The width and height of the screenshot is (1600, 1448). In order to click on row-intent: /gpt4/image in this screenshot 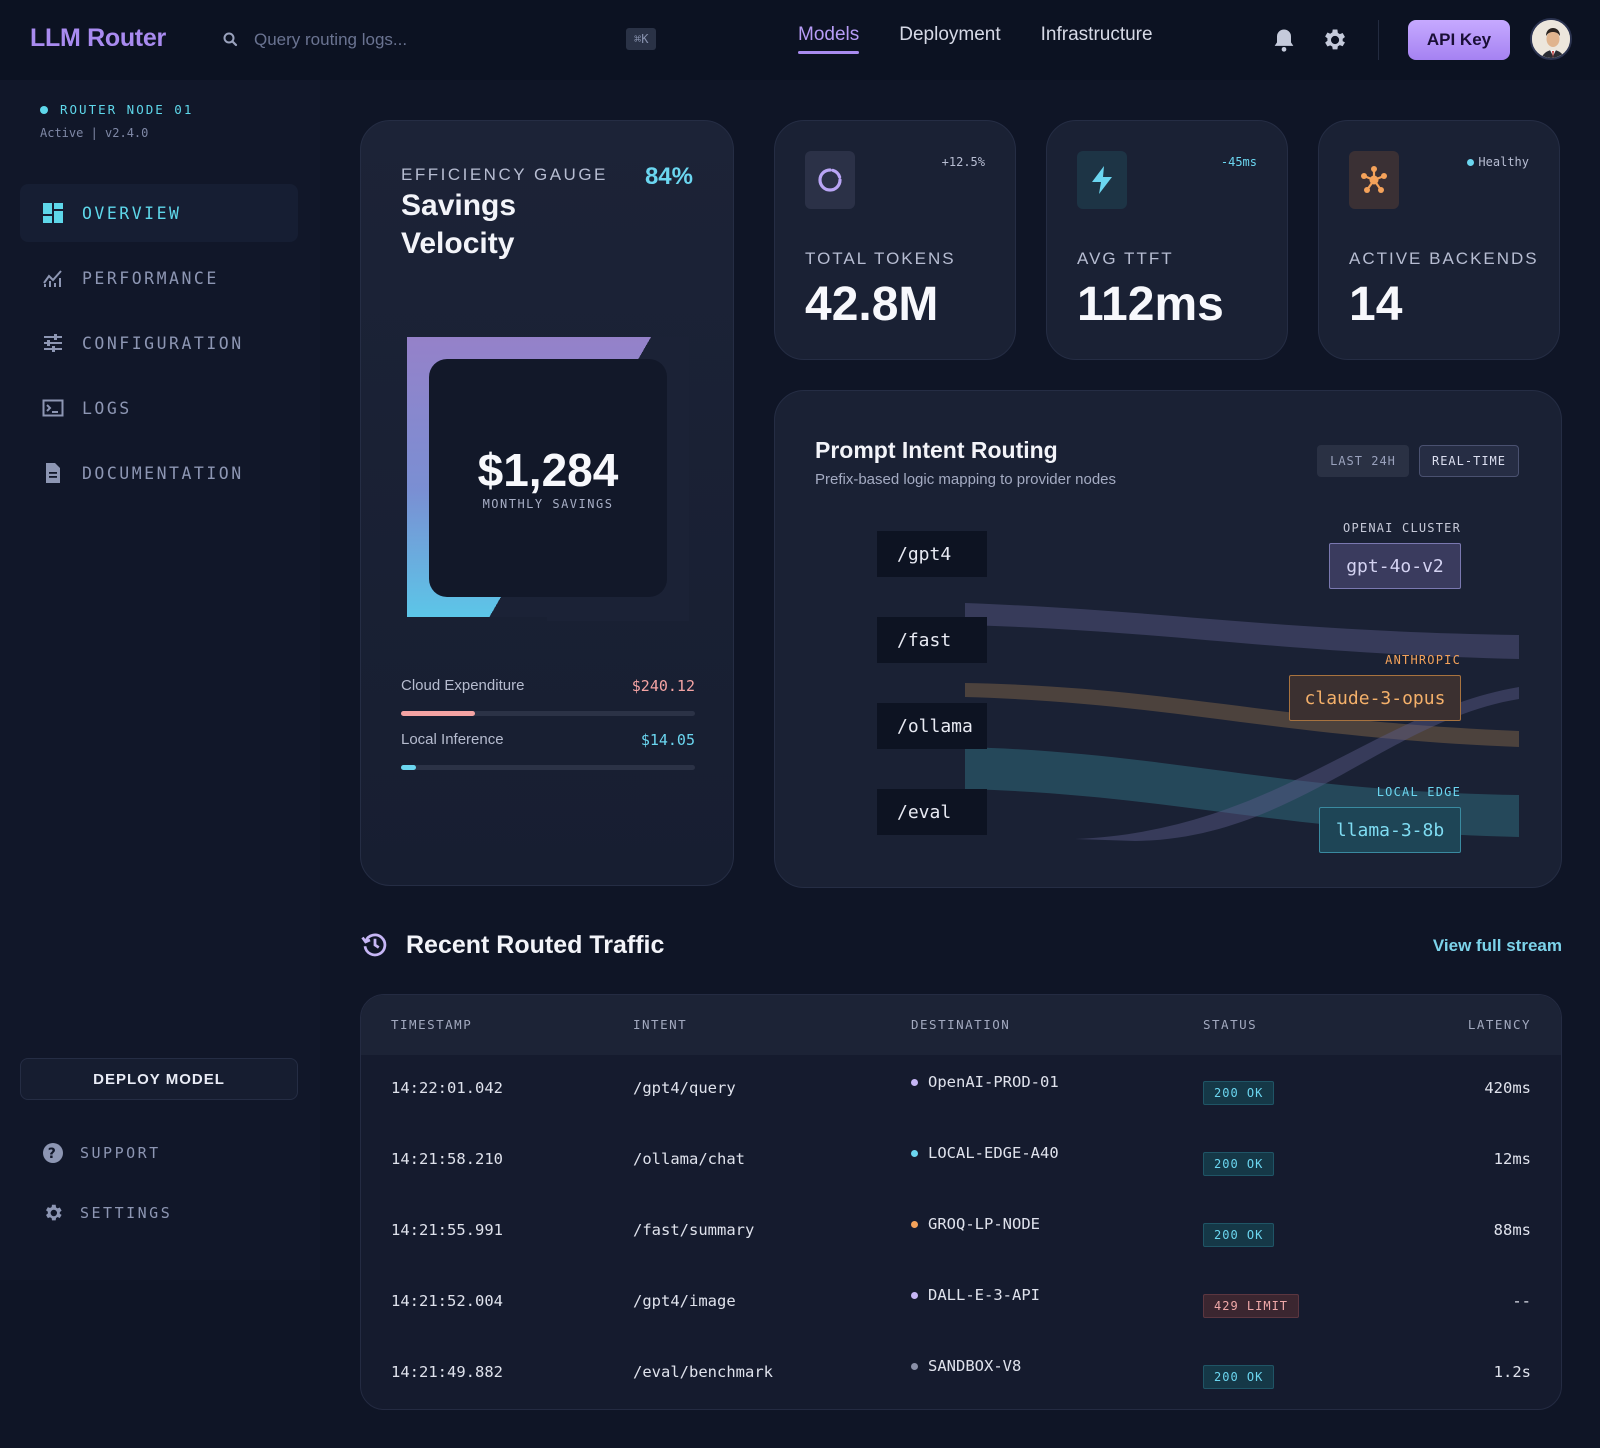, I will do `click(684, 1301)`.